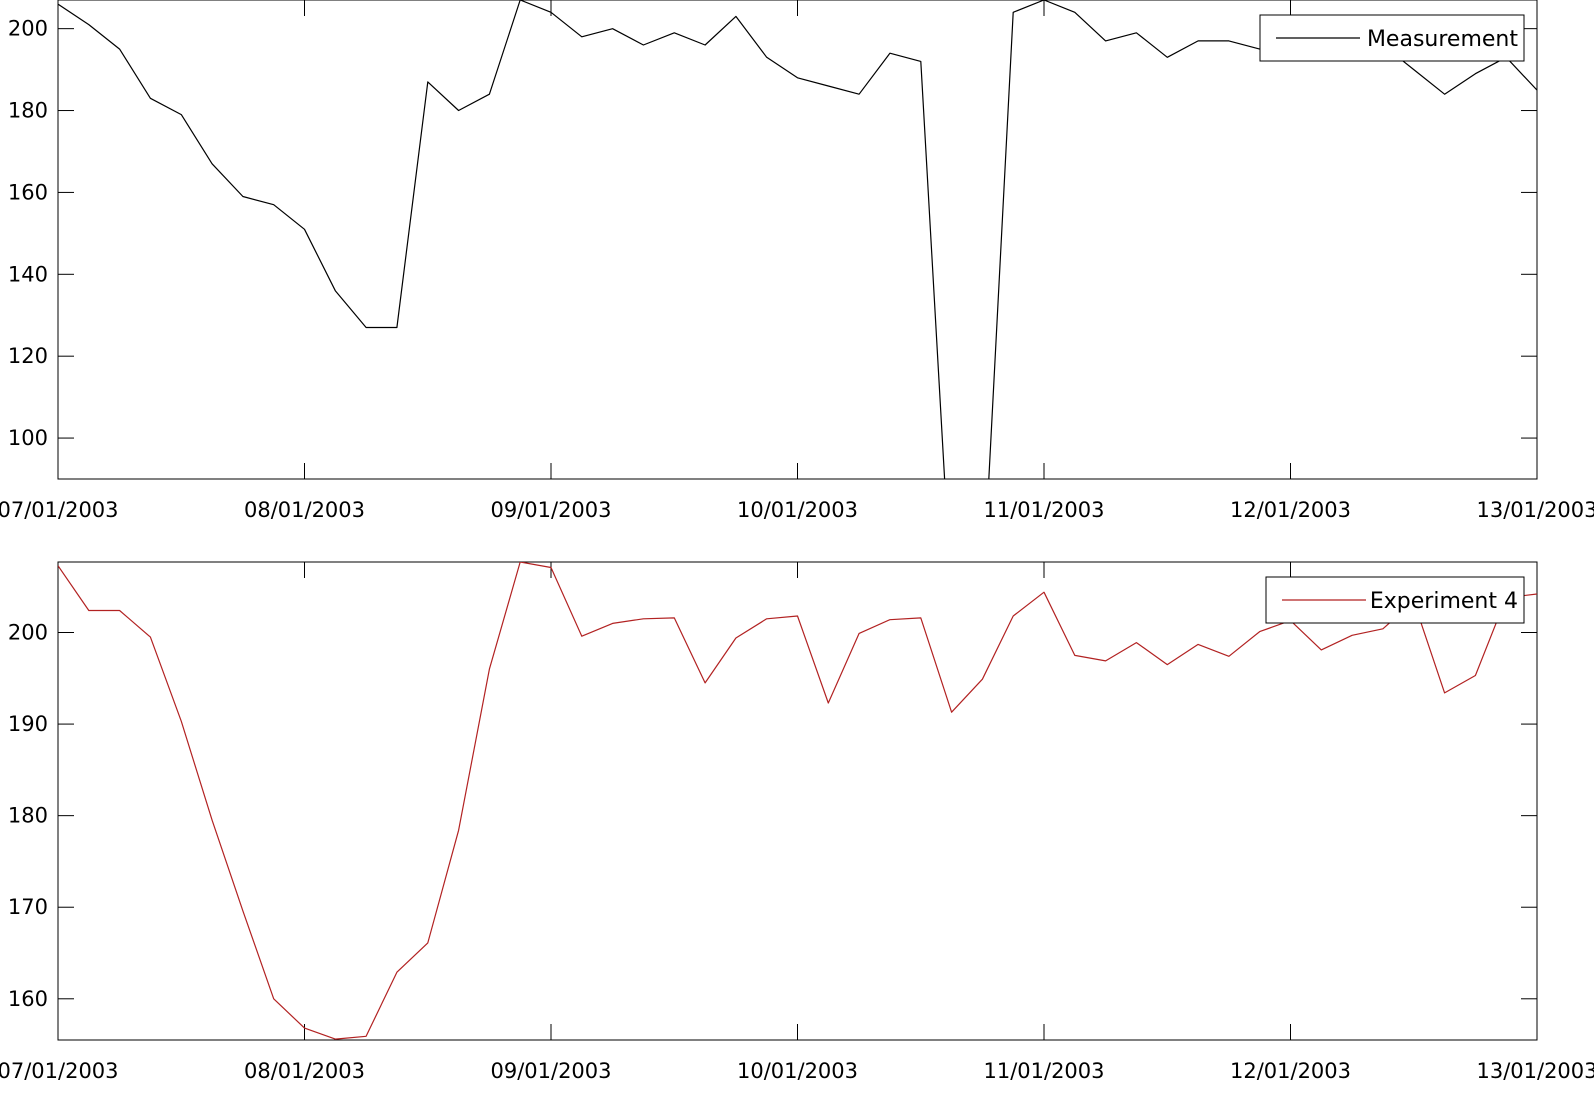 This screenshot has width=1594, height=1095. Describe the element at coordinates (28, 438) in the screenshot. I see `y-tick-label: 100` at that location.